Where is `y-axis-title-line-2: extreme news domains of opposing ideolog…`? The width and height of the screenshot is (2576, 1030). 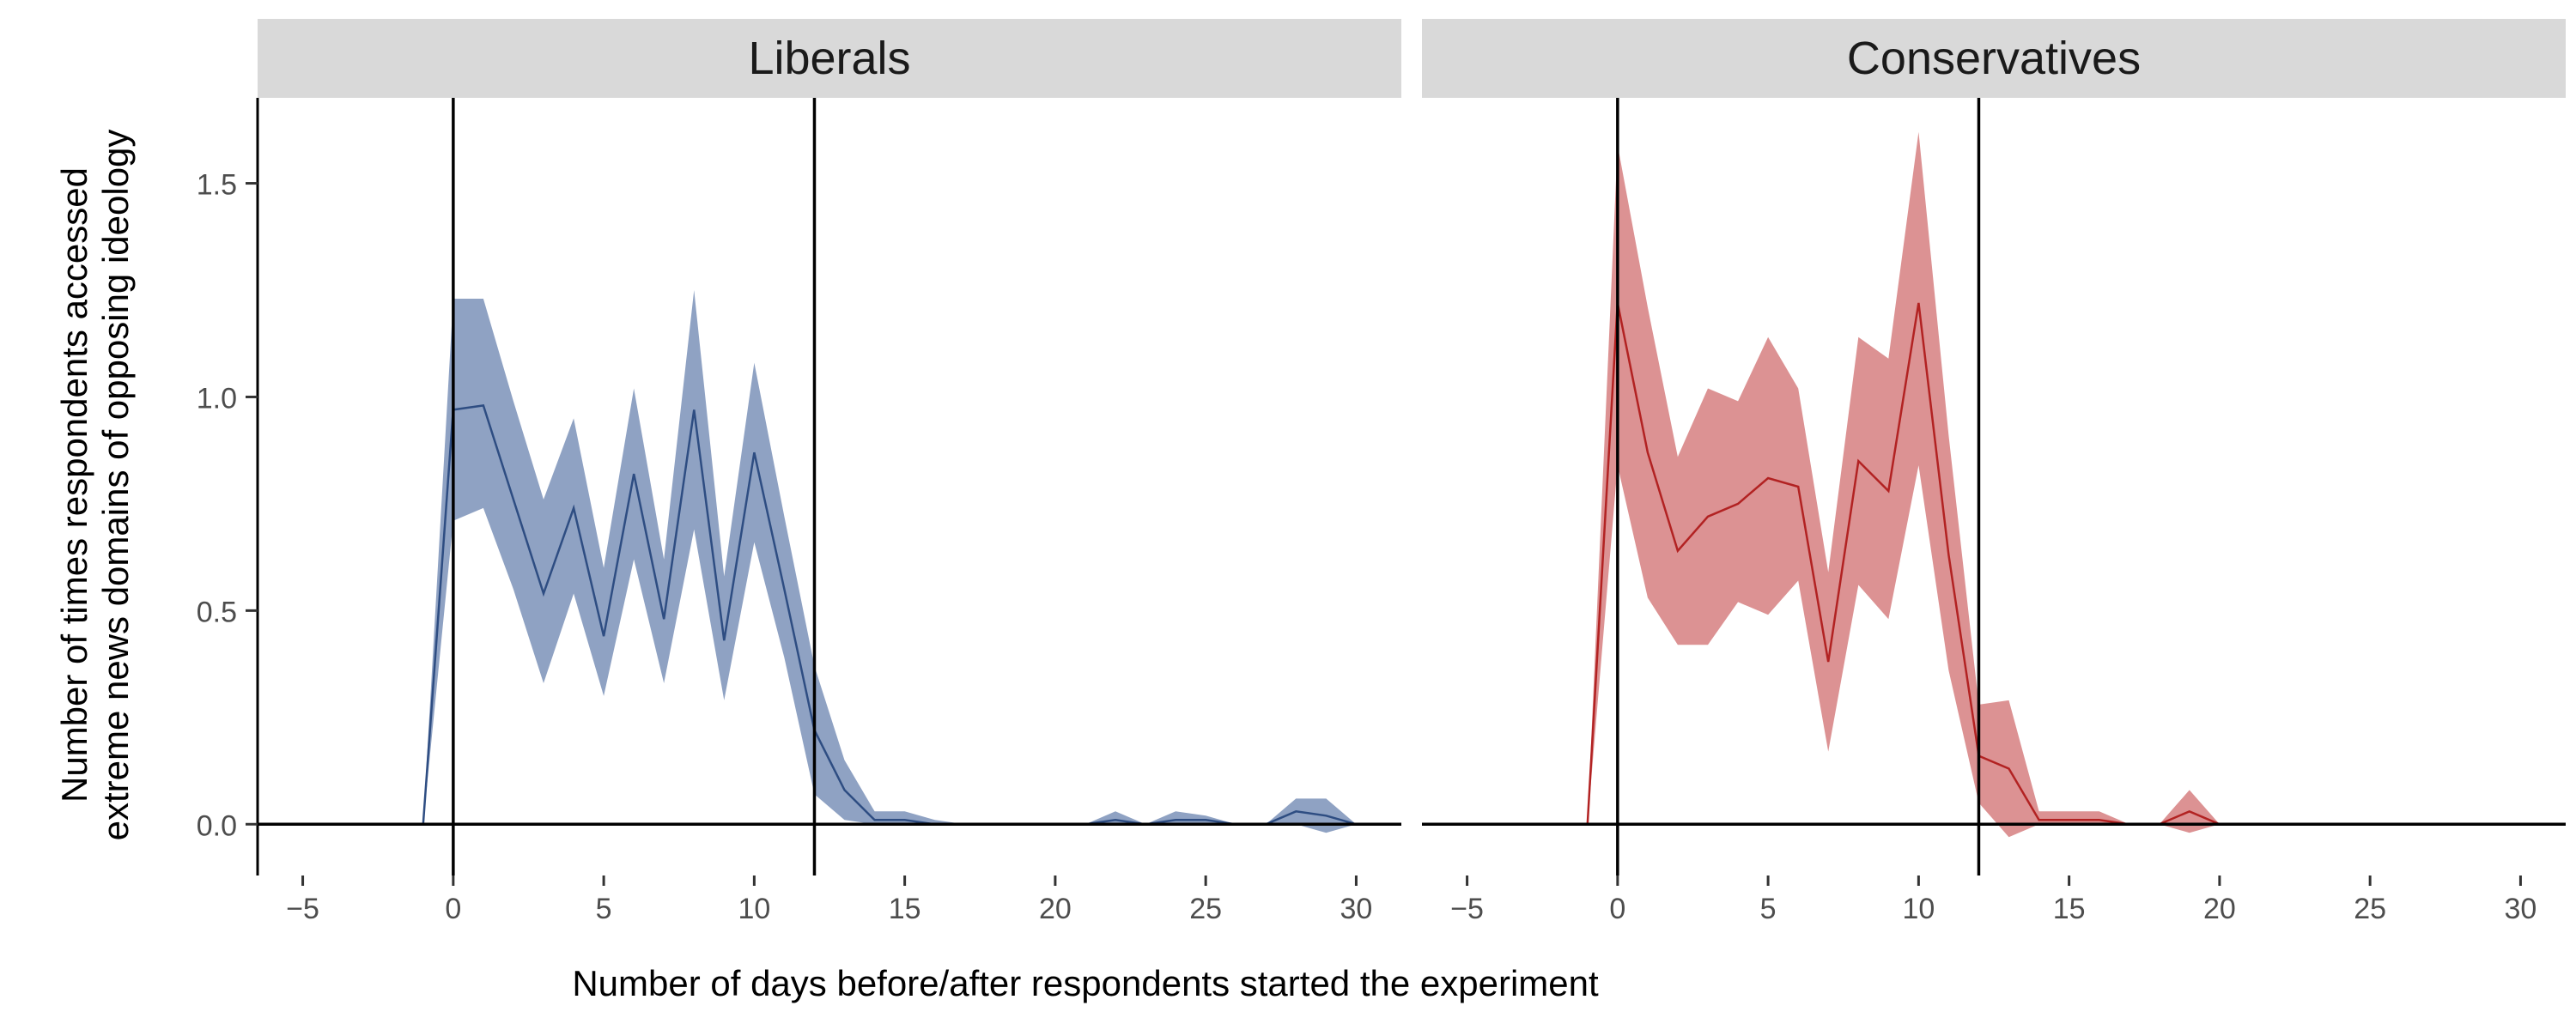 y-axis-title-line-2: extreme news domains of opposing ideolog… is located at coordinates (116, 485).